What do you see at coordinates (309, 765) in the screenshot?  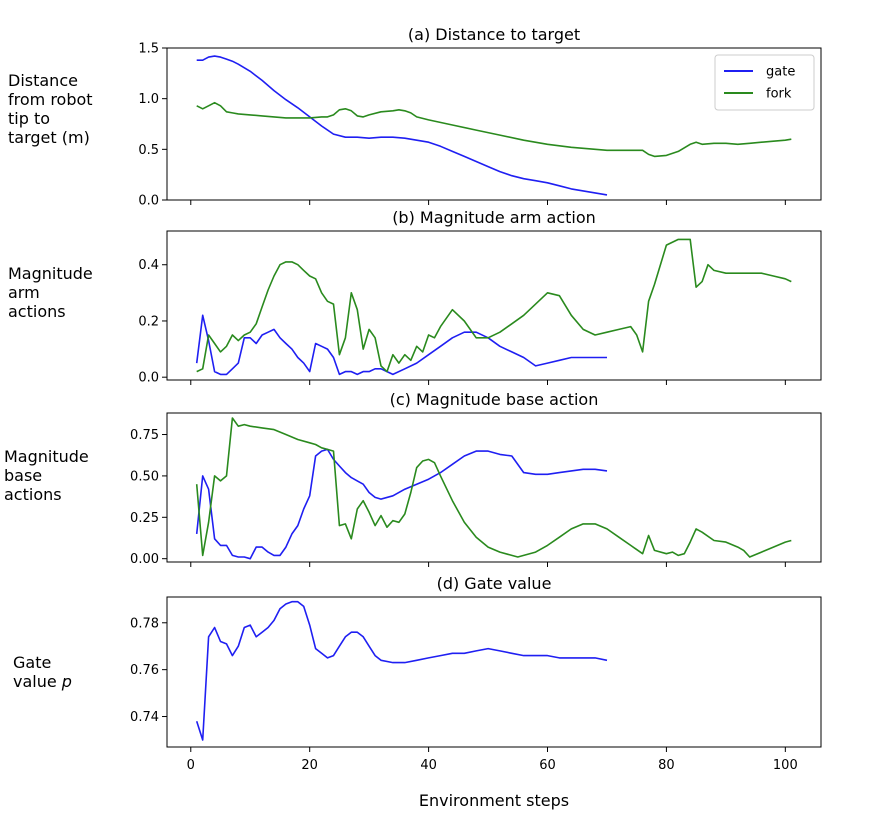 I see `xtick-label-1: 20` at bounding box center [309, 765].